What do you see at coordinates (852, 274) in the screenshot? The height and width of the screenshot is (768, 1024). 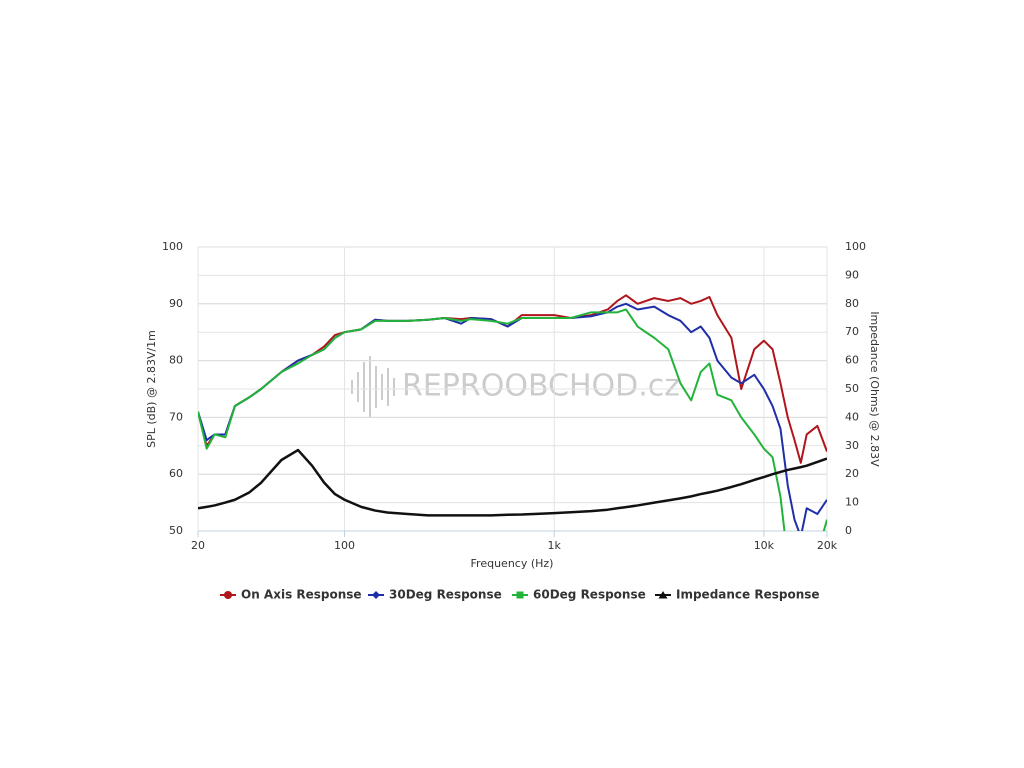 I see `y2-tick-label: 90` at bounding box center [852, 274].